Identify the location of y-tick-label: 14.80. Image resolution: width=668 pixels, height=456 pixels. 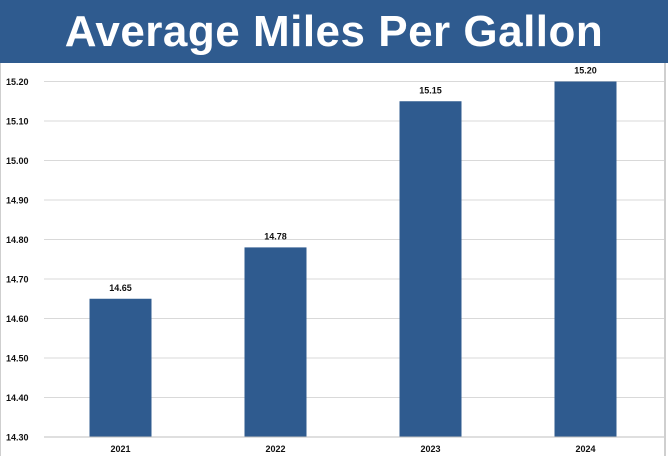
(17, 240).